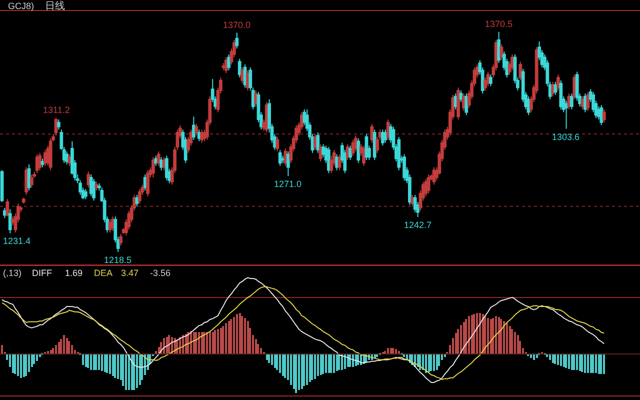 The height and width of the screenshot is (400, 640). What do you see at coordinates (118, 260) in the screenshot?
I see `annotation: 1218.5` at bounding box center [118, 260].